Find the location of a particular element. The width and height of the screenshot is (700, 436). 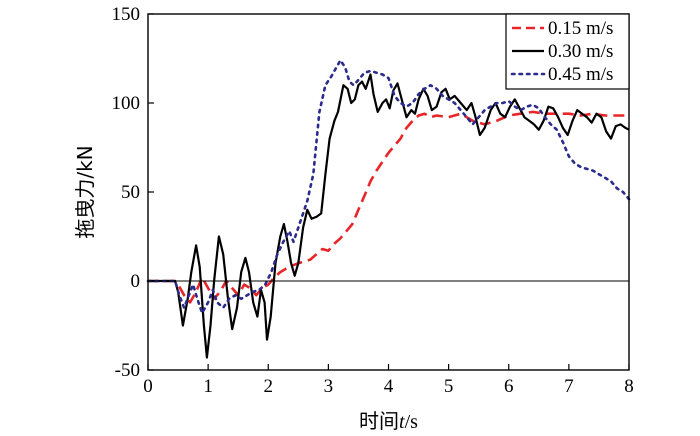

legend-label: 0.45 m/s is located at coordinates (580, 74).